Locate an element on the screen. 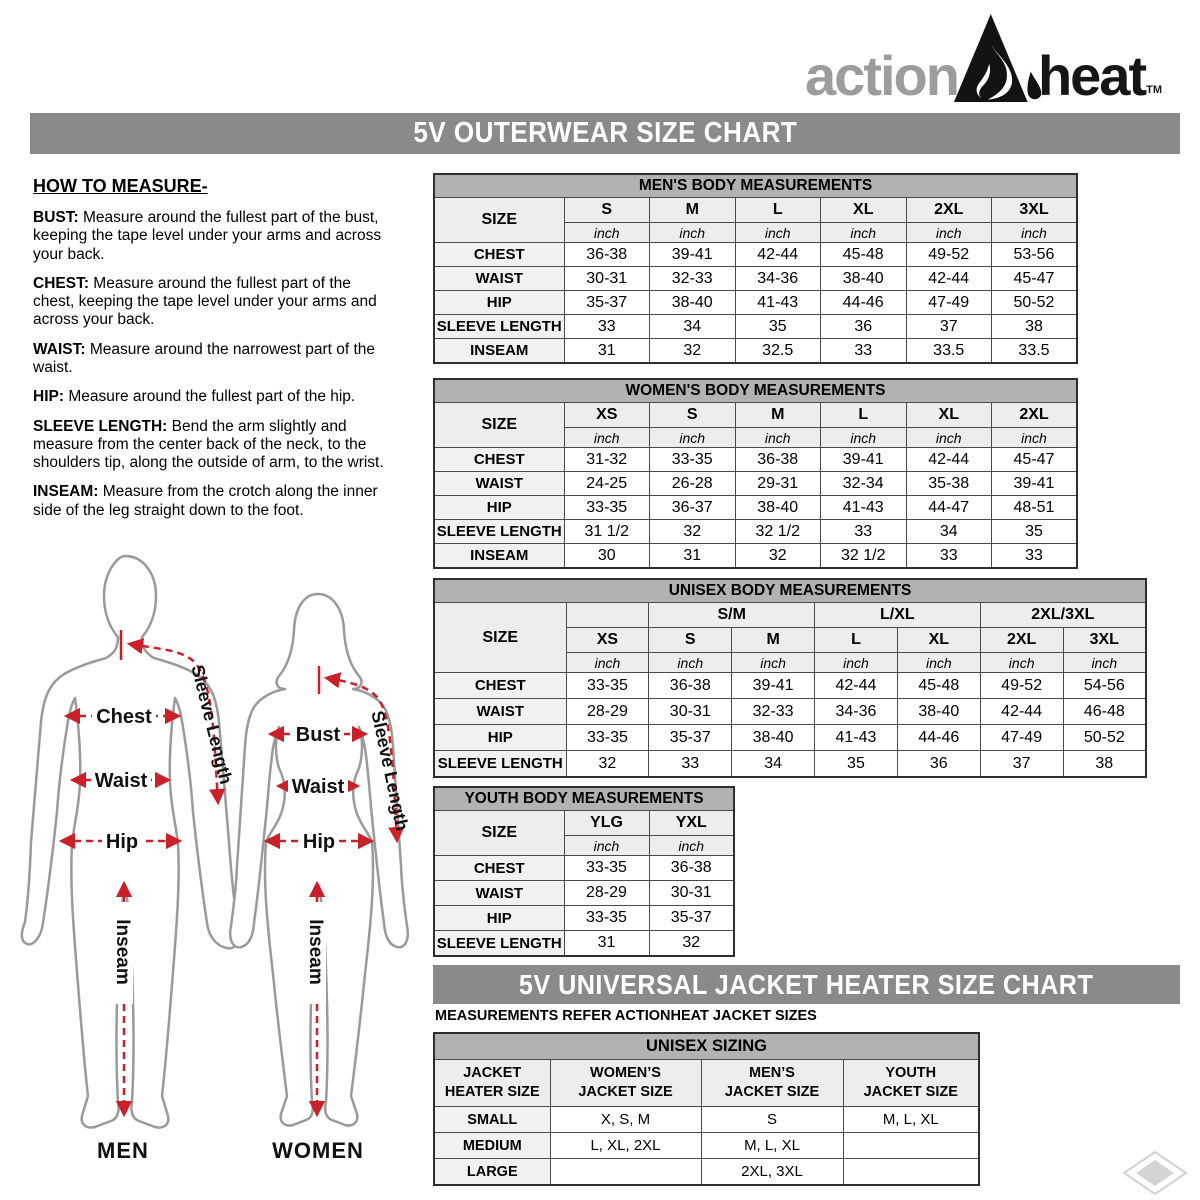 This screenshot has height=1200, width=1200. cell-value: M, L, XL is located at coordinates (772, 1145).